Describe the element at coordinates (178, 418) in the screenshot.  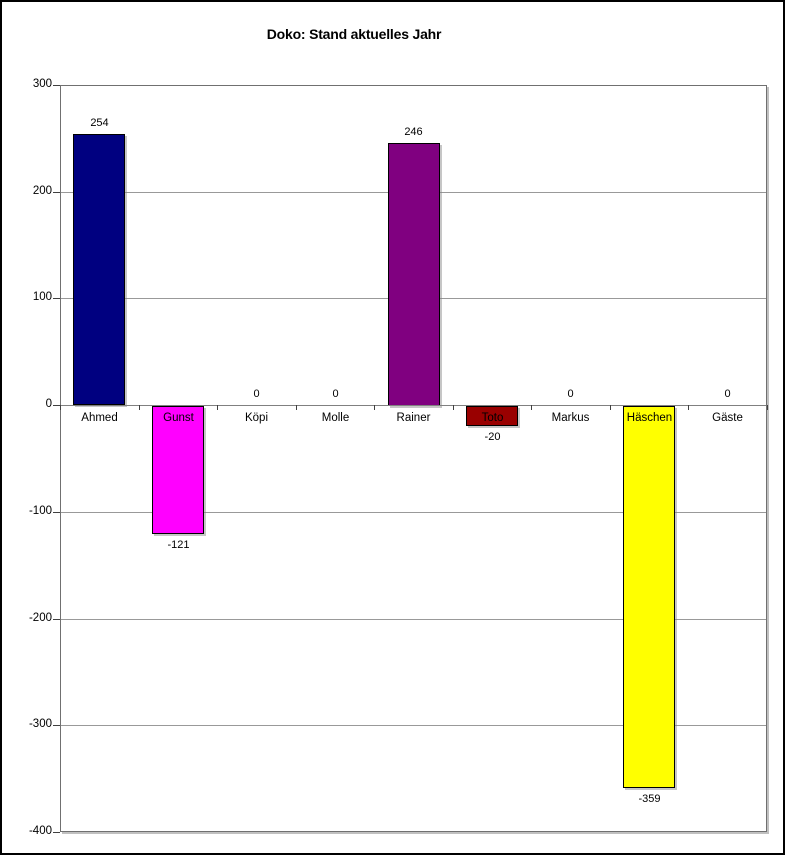
I see `category-label: Gunst` at that location.